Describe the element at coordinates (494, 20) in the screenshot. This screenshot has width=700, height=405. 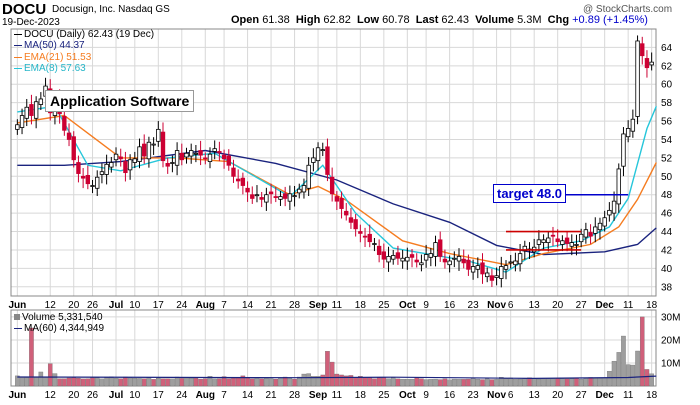
I see `volume-label: Volume` at that location.